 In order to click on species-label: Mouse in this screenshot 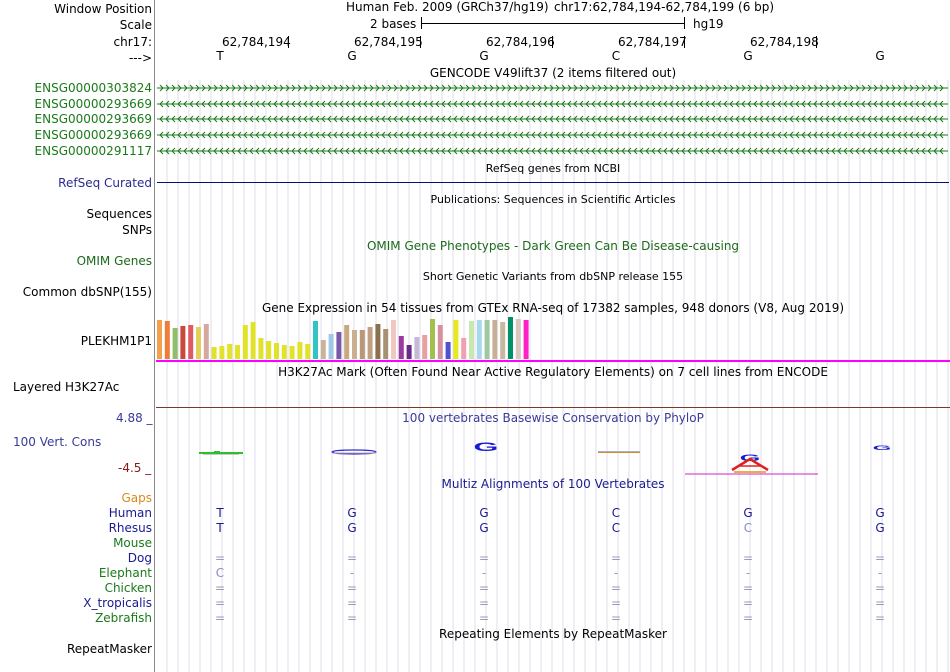, I will do `click(132, 543)`.